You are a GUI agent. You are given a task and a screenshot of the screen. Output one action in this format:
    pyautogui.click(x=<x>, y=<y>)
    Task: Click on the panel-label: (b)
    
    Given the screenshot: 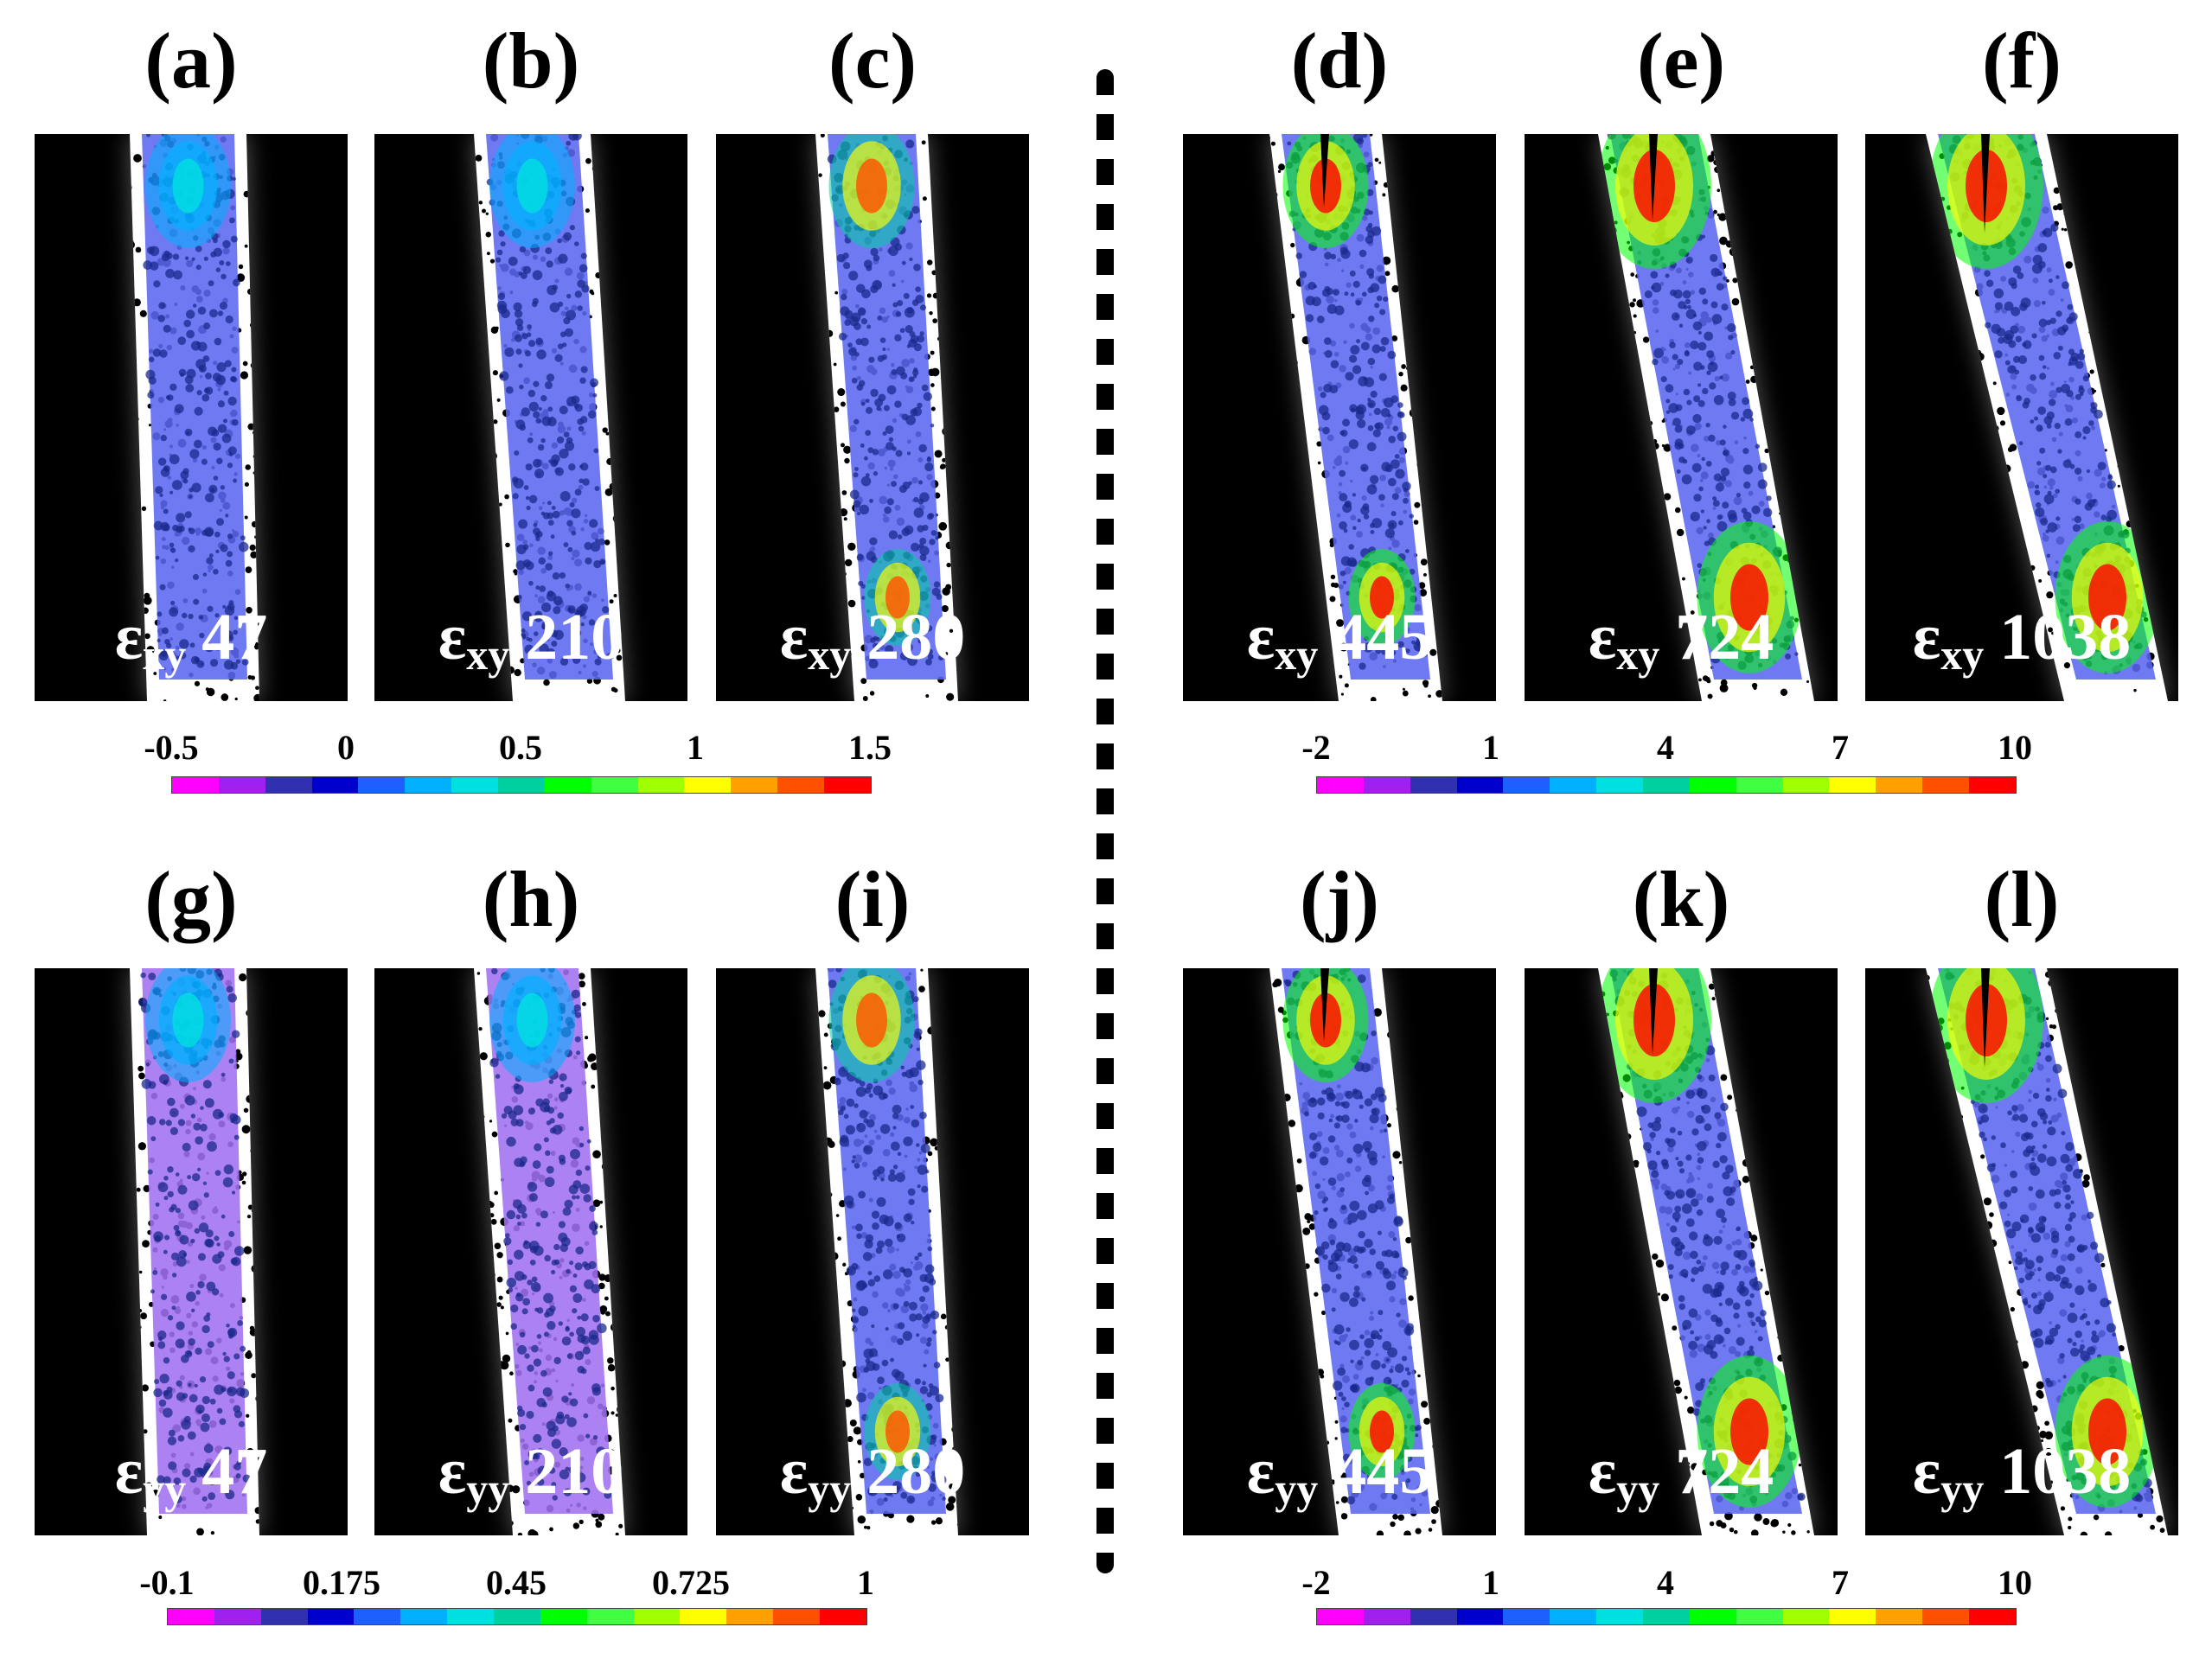 What is the action you would take?
    pyautogui.click(x=531, y=60)
    